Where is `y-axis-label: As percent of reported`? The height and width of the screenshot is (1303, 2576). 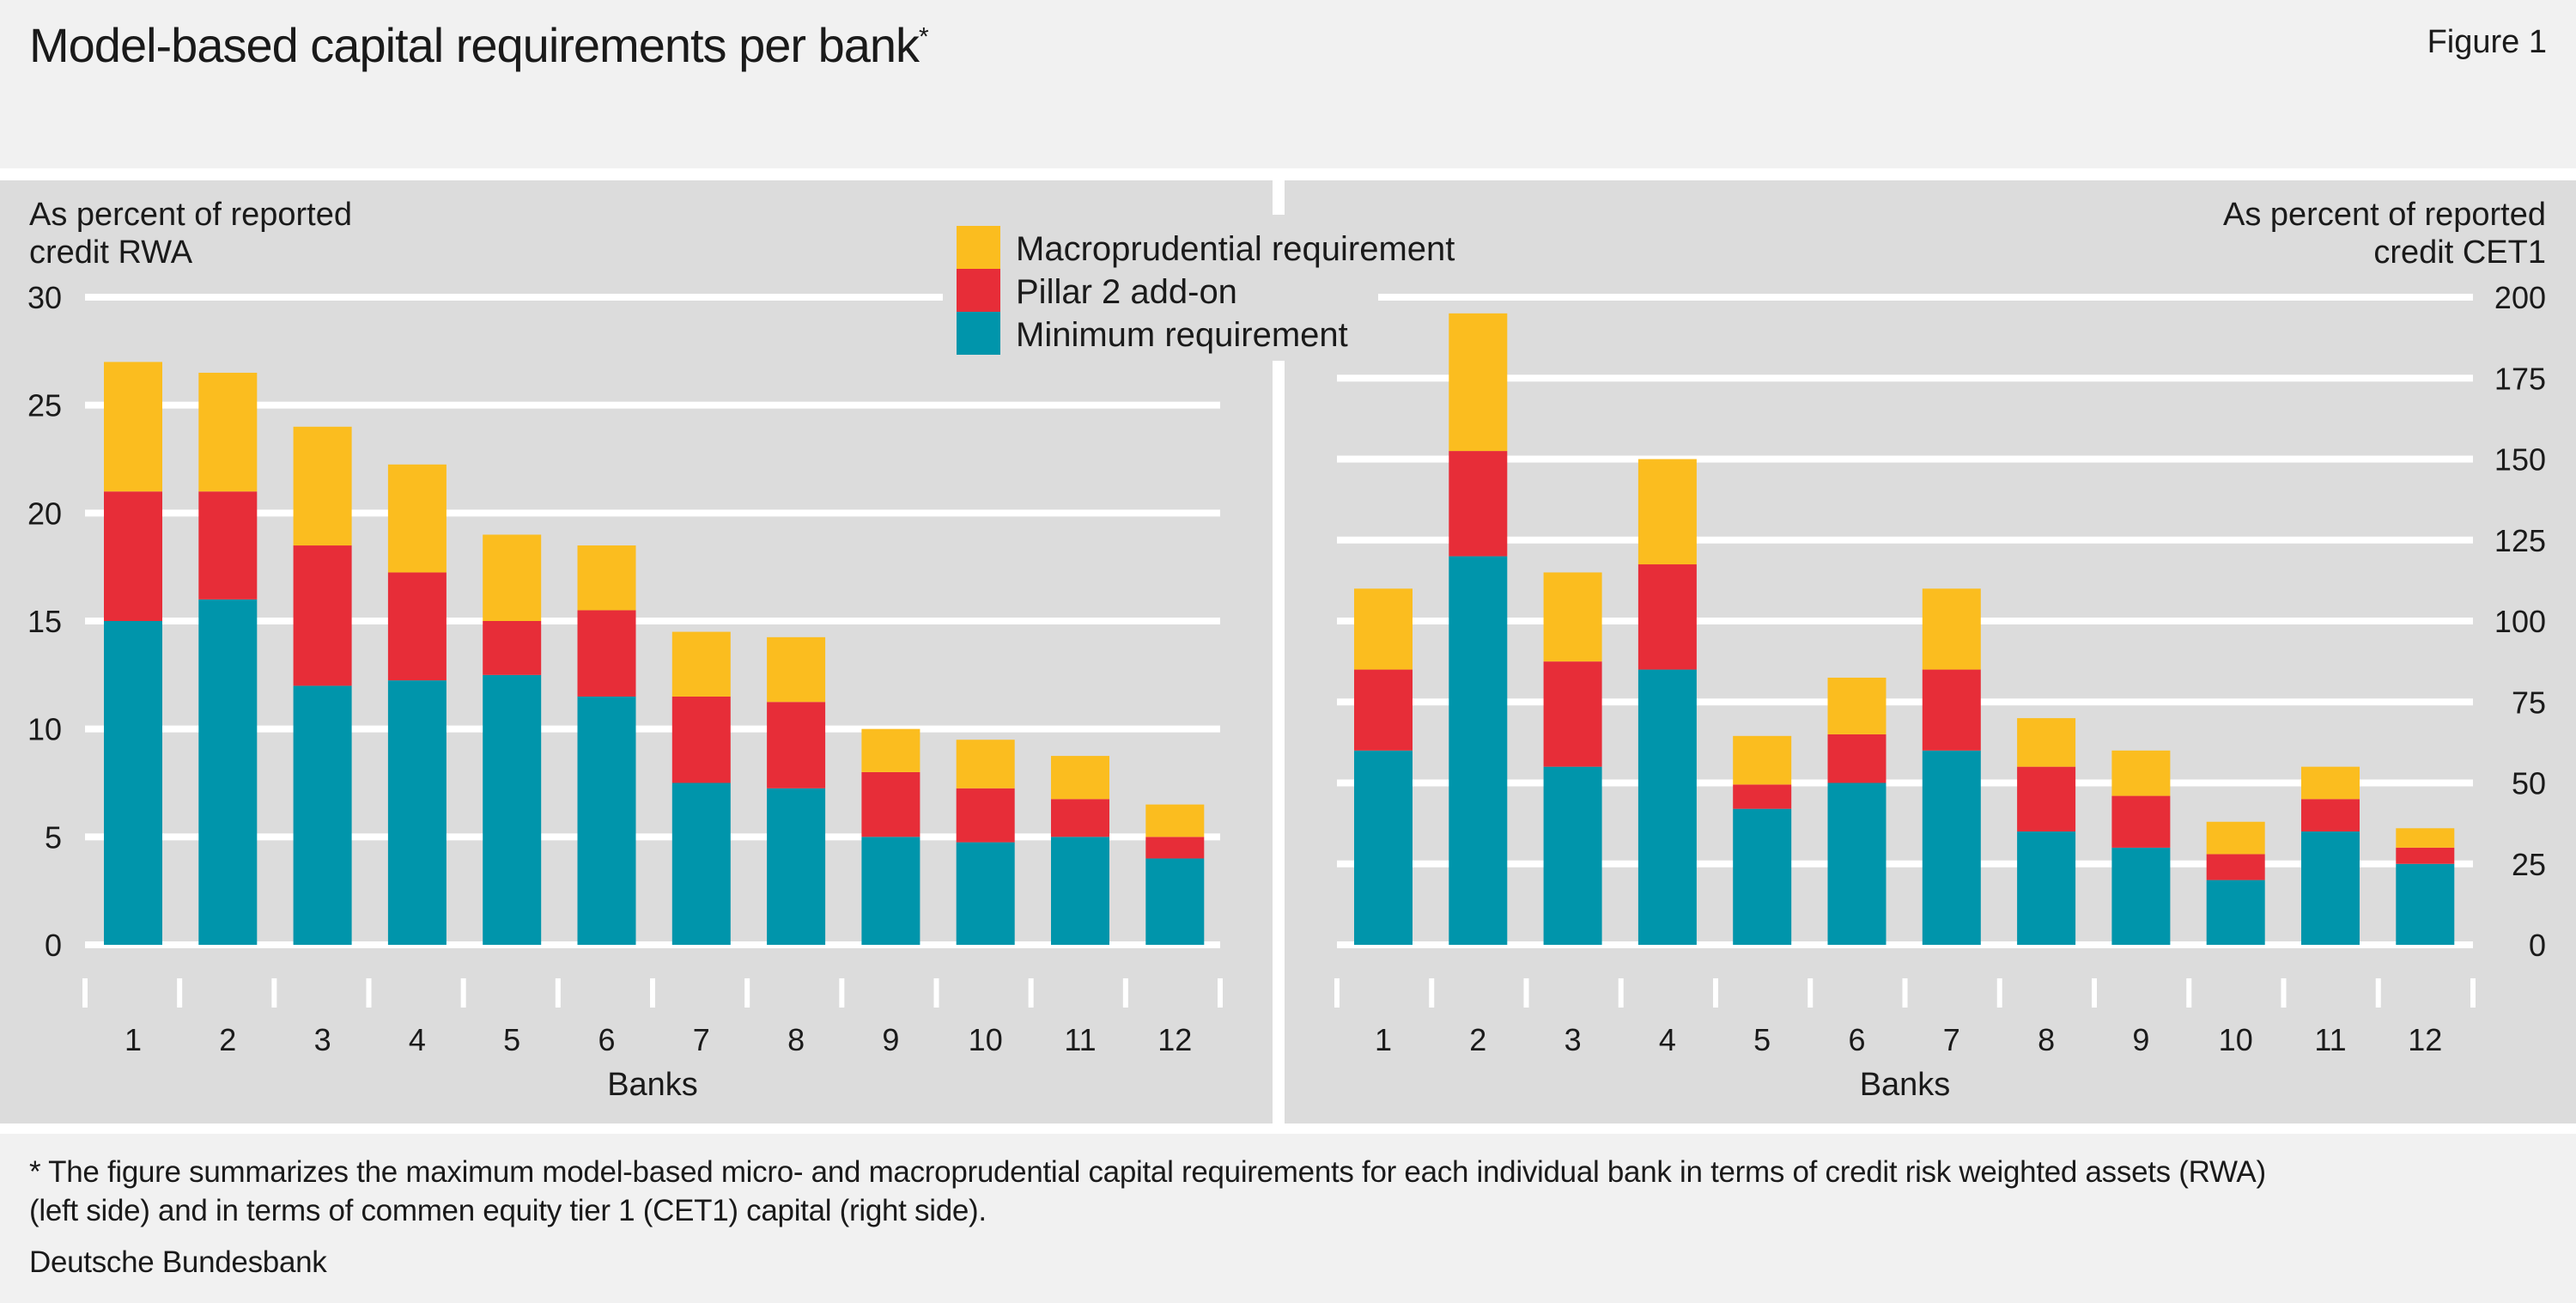 y-axis-label: As percent of reported is located at coordinates (191, 215).